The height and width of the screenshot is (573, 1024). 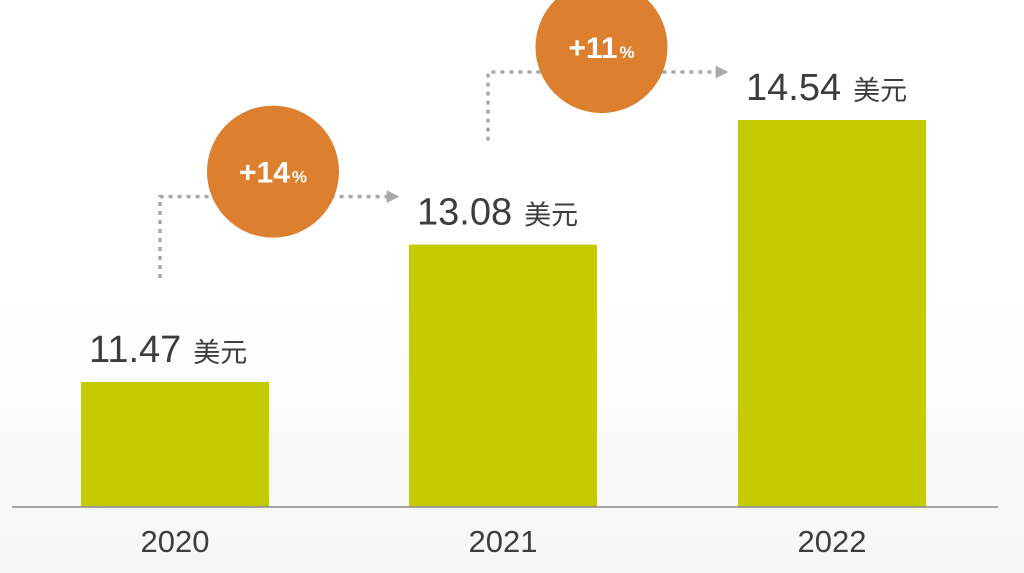 I want to click on value-label-2020: 11.47 美元, so click(x=168, y=350).